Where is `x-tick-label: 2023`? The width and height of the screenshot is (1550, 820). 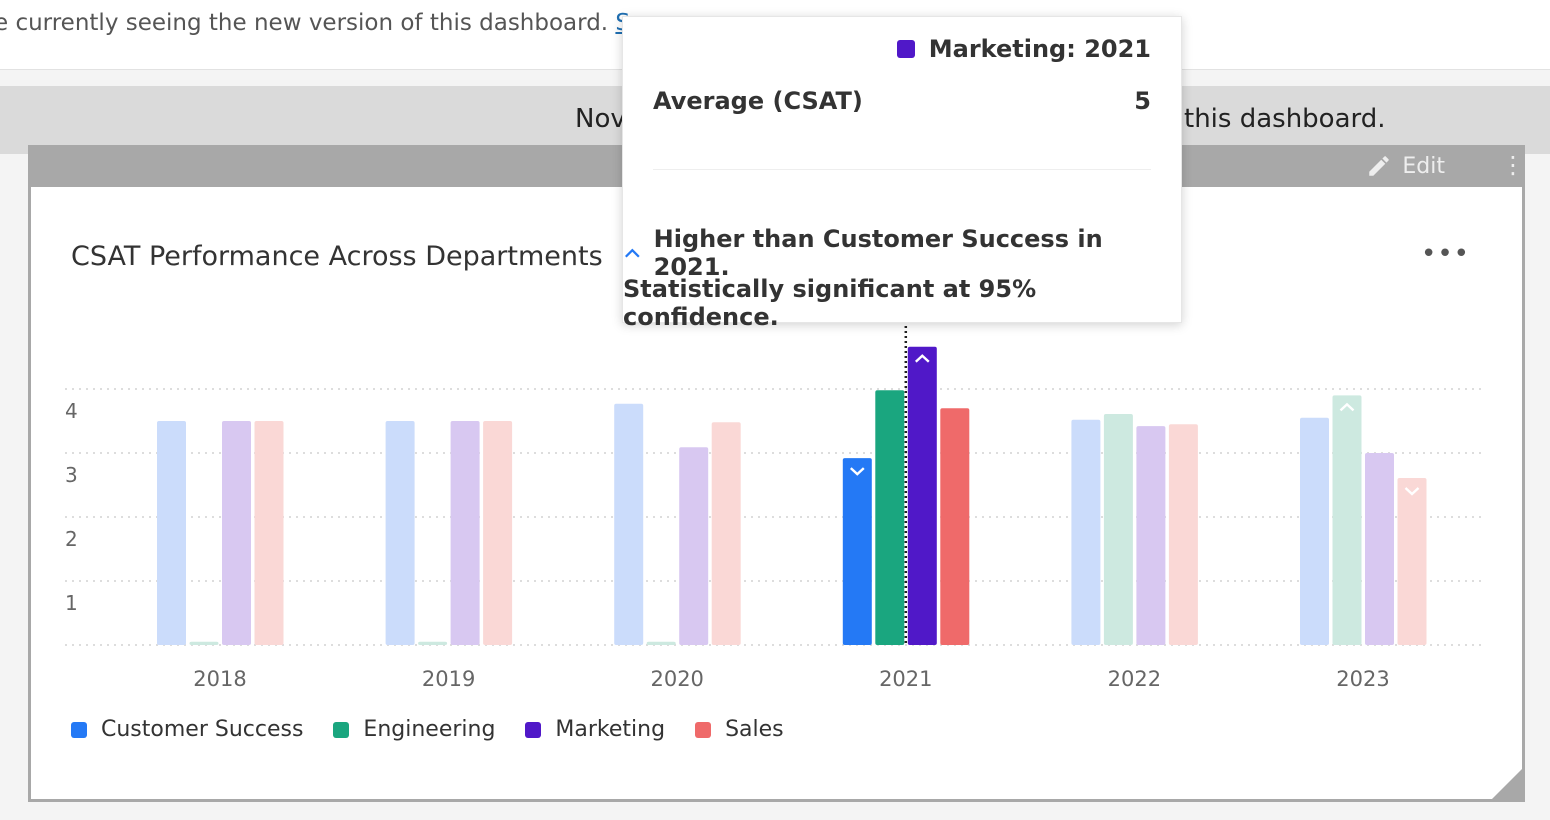
x-tick-label: 2023 is located at coordinates (1362, 679).